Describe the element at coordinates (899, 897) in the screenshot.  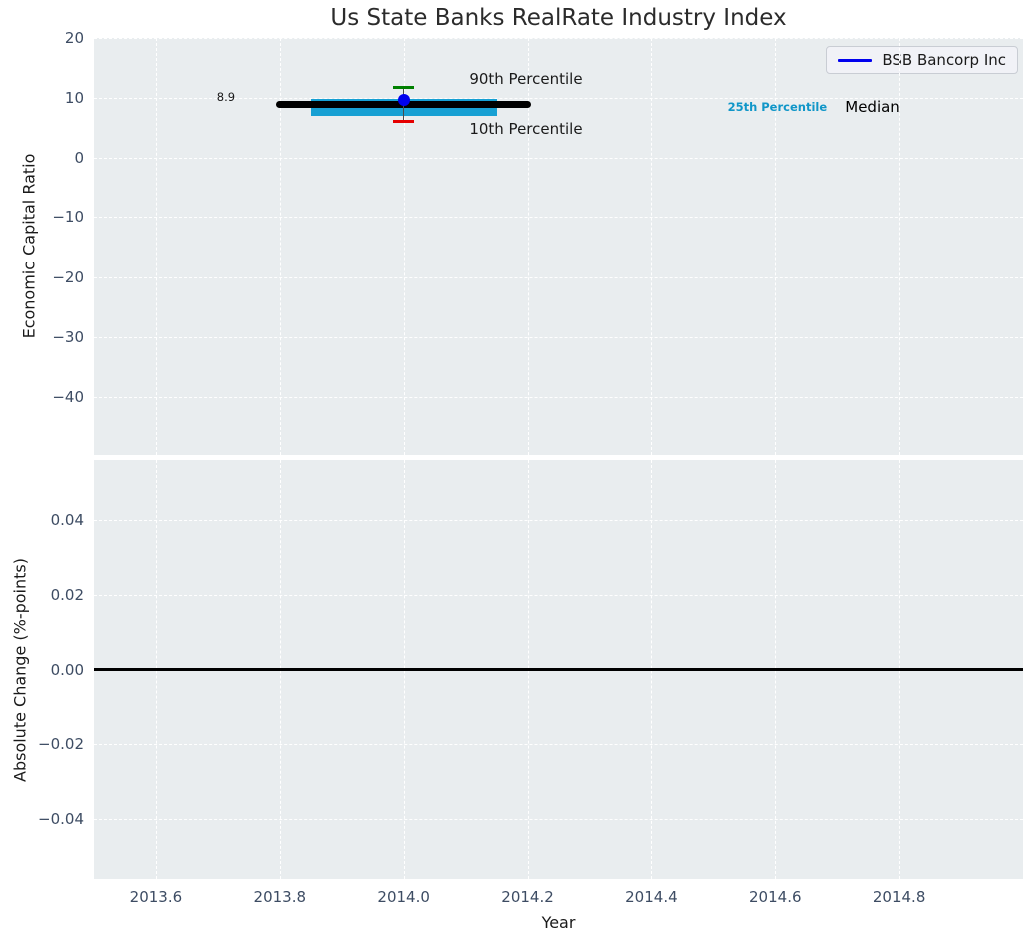
I see `x-tick-label: 2014.8` at that location.